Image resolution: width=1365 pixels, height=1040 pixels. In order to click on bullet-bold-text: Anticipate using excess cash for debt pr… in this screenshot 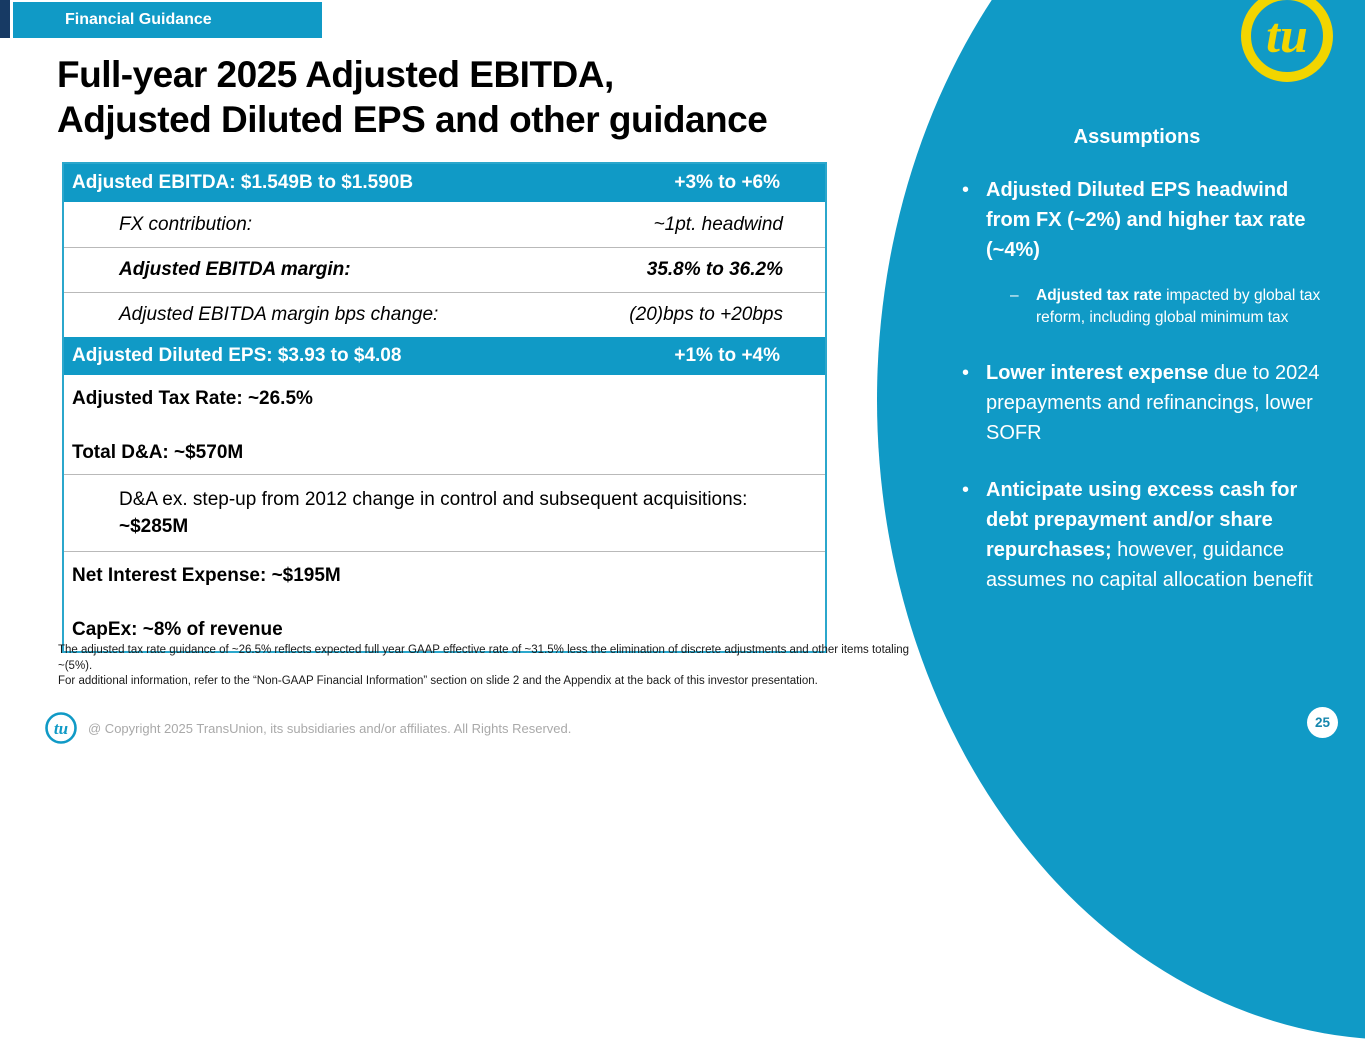, I will do `click(1142, 520)`.